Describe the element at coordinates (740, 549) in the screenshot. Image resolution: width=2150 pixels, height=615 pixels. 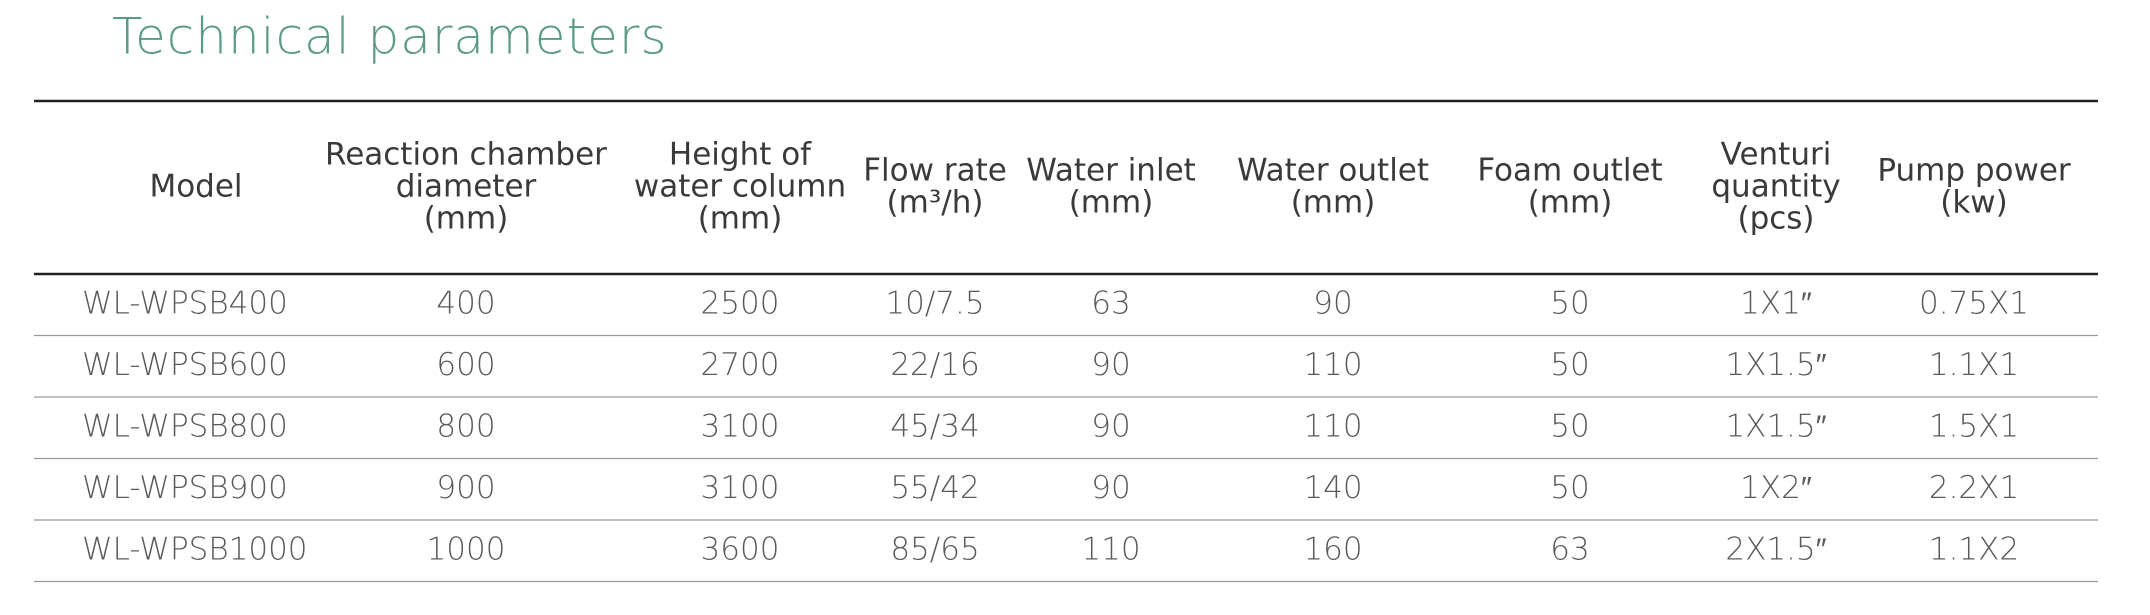
I see `table-cell: 3600` at that location.